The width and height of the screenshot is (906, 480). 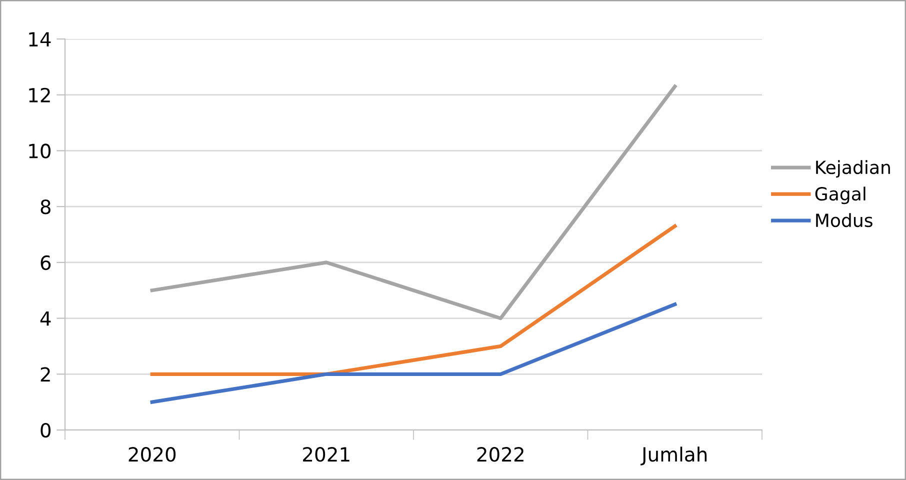 I want to click on x-tick-label: 2022, so click(x=500, y=454).